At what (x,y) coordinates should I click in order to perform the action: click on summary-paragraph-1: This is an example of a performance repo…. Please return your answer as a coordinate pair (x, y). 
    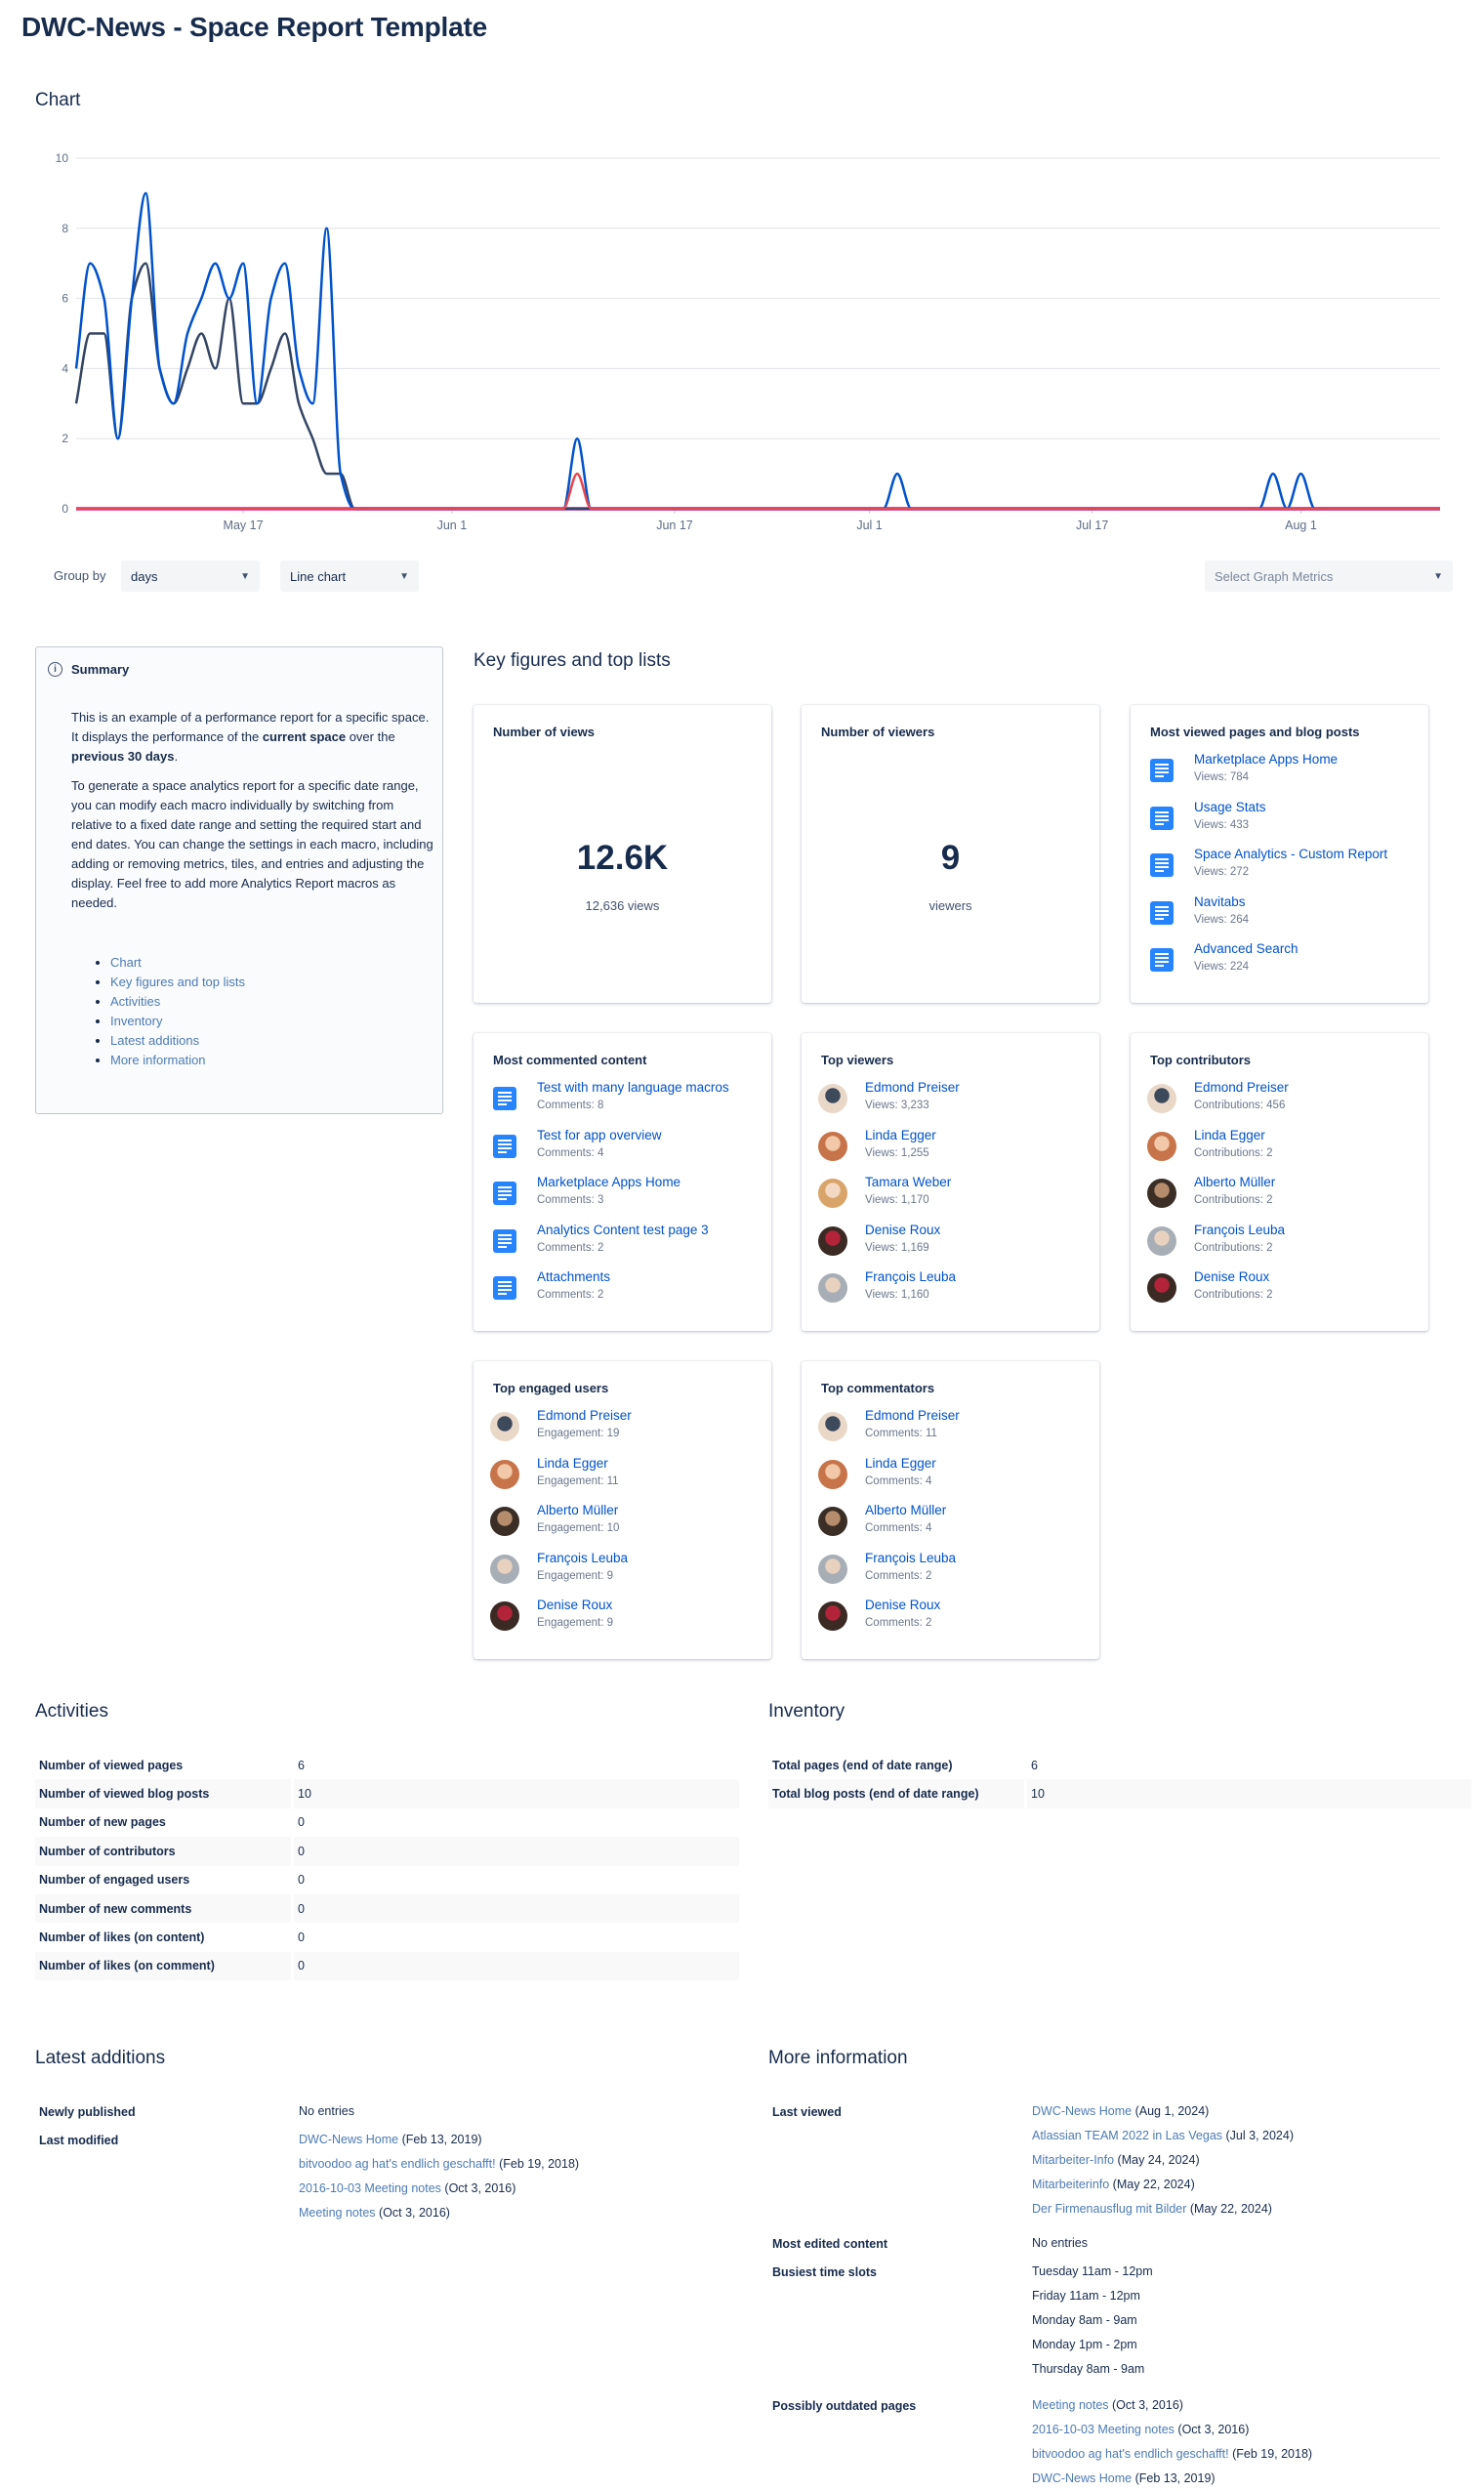
    Looking at the image, I should click on (254, 737).